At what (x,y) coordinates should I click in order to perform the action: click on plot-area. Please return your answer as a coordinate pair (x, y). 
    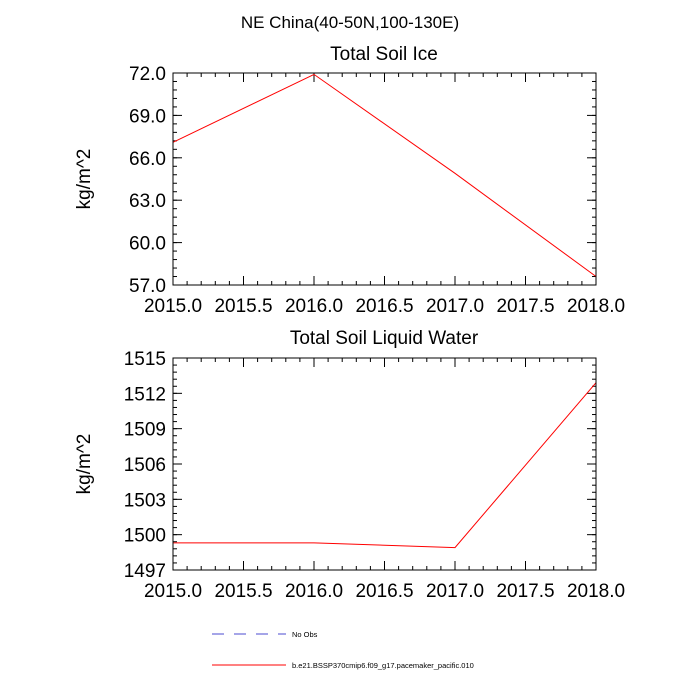
    Looking at the image, I should click on (385, 465).